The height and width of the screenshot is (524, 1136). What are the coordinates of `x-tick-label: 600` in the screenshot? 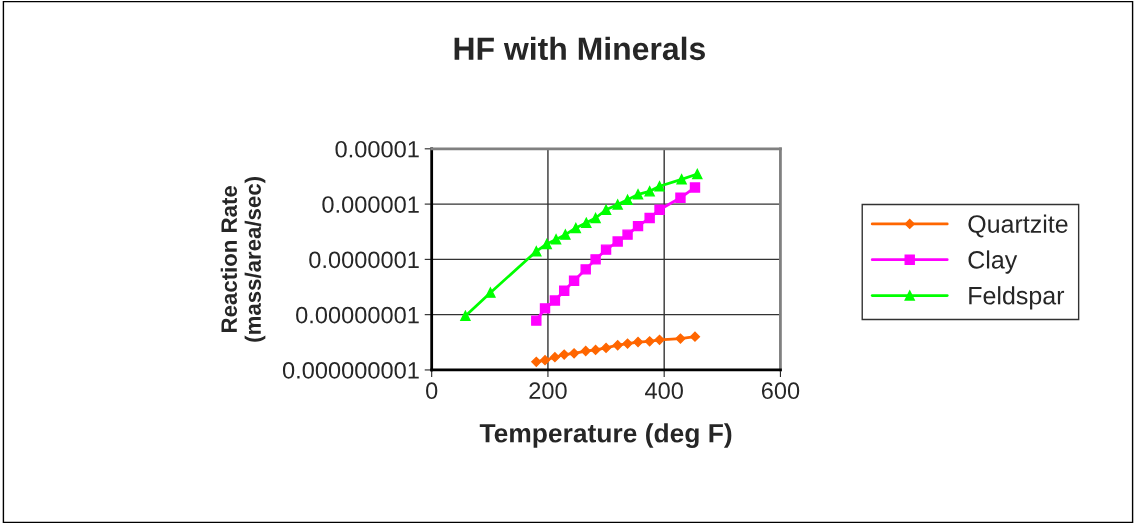 It's located at (780, 391).